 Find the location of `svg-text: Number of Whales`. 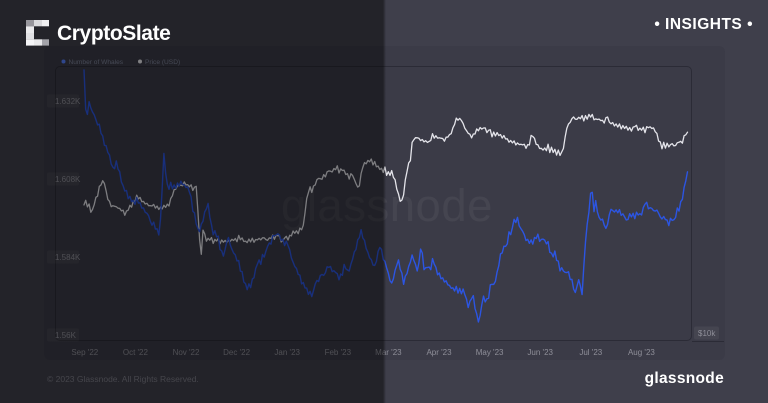

svg-text: Number of Whales is located at coordinates (96, 62).